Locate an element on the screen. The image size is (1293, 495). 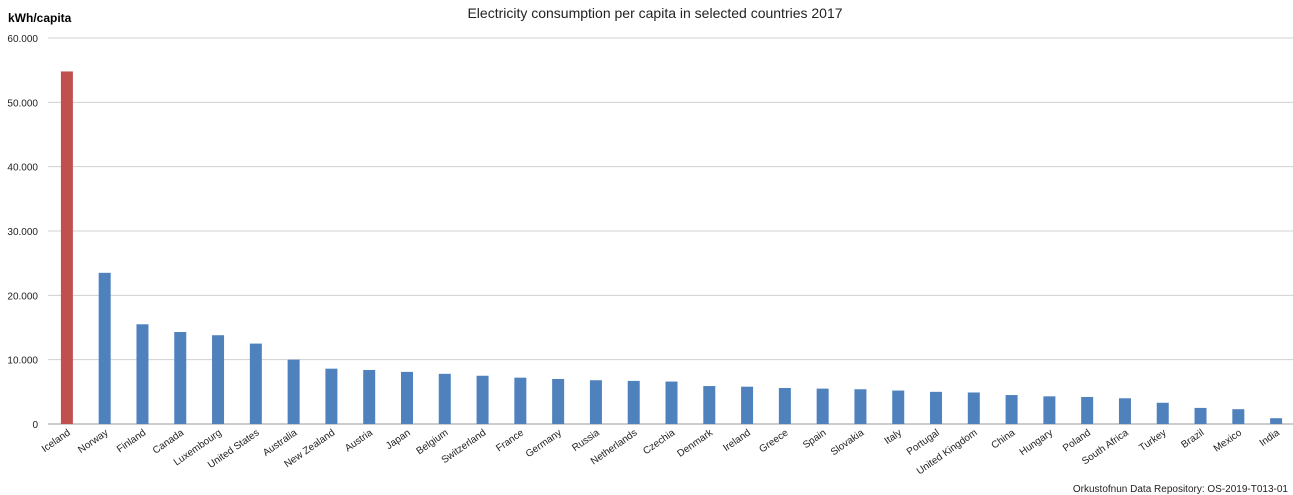
y-tick-label: 50.000 is located at coordinates (22, 103).